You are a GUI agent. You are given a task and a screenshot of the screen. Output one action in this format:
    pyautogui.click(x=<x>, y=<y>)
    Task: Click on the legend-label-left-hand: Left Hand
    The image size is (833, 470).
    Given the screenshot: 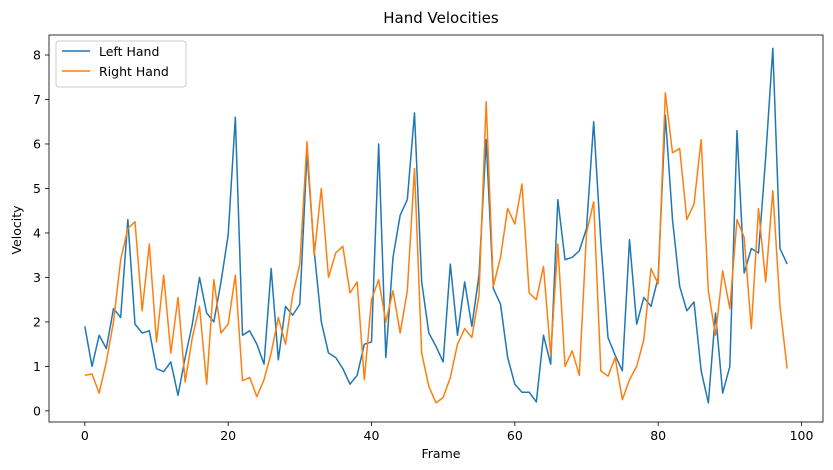 What is the action you would take?
    pyautogui.click(x=129, y=51)
    